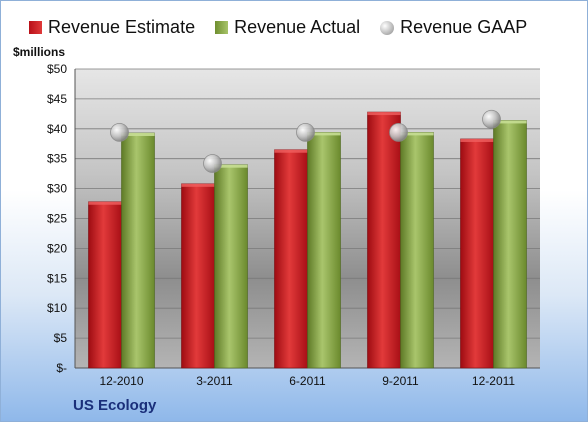 The image size is (588, 422). What do you see at coordinates (464, 27) in the screenshot?
I see `legend-label-gaap: Revenue GAAP` at bounding box center [464, 27].